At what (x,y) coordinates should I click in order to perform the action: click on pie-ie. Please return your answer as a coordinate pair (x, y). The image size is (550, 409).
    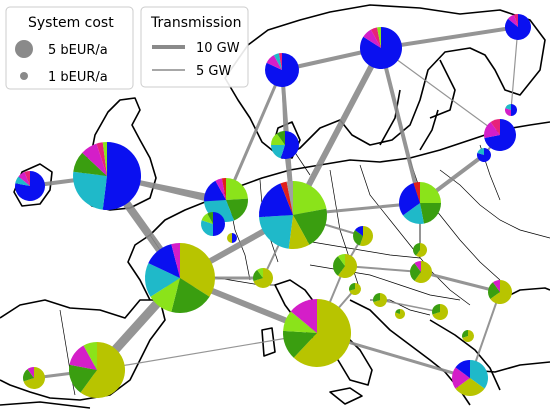
    Looking at the image, I should click on (30, 186).